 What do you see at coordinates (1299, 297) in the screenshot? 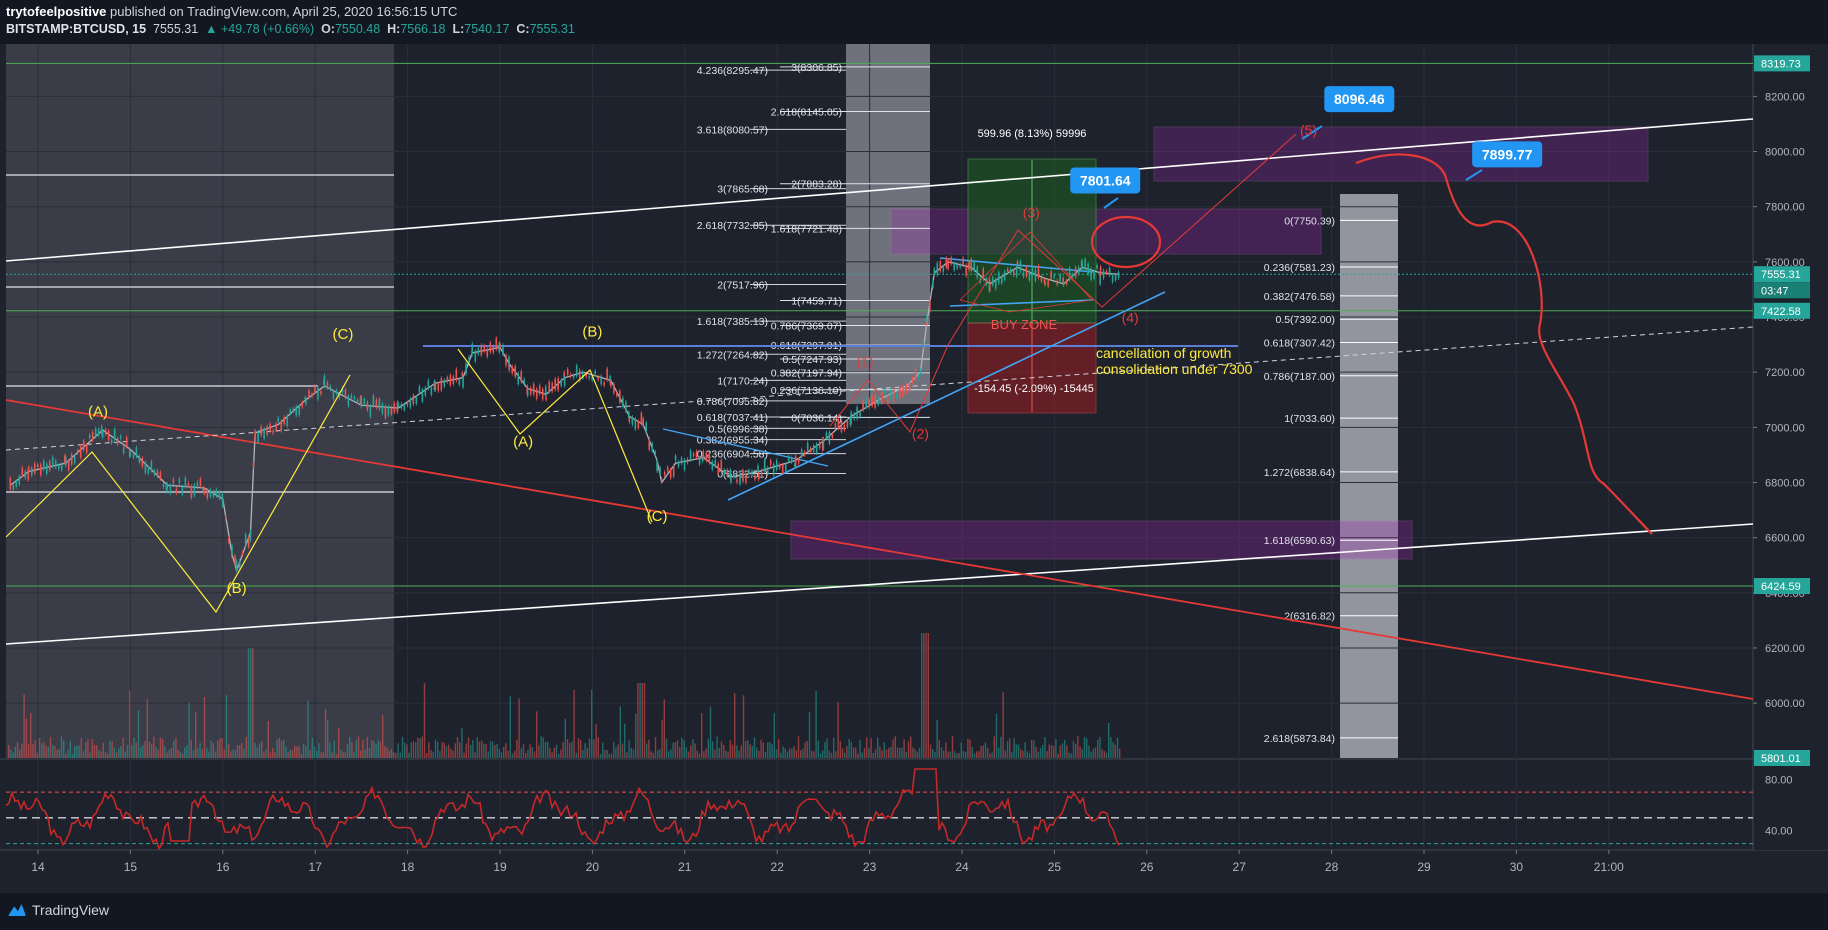
I see `fib-level-label: 0.382(7476.58)` at bounding box center [1299, 297].